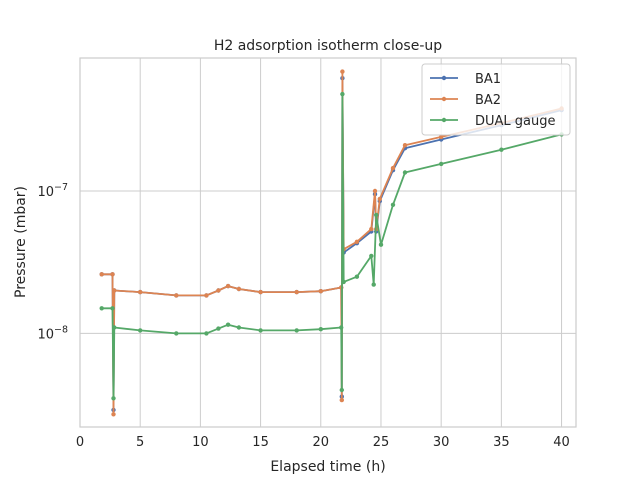  I want to click on x-tick-label: 40, so click(561, 442).